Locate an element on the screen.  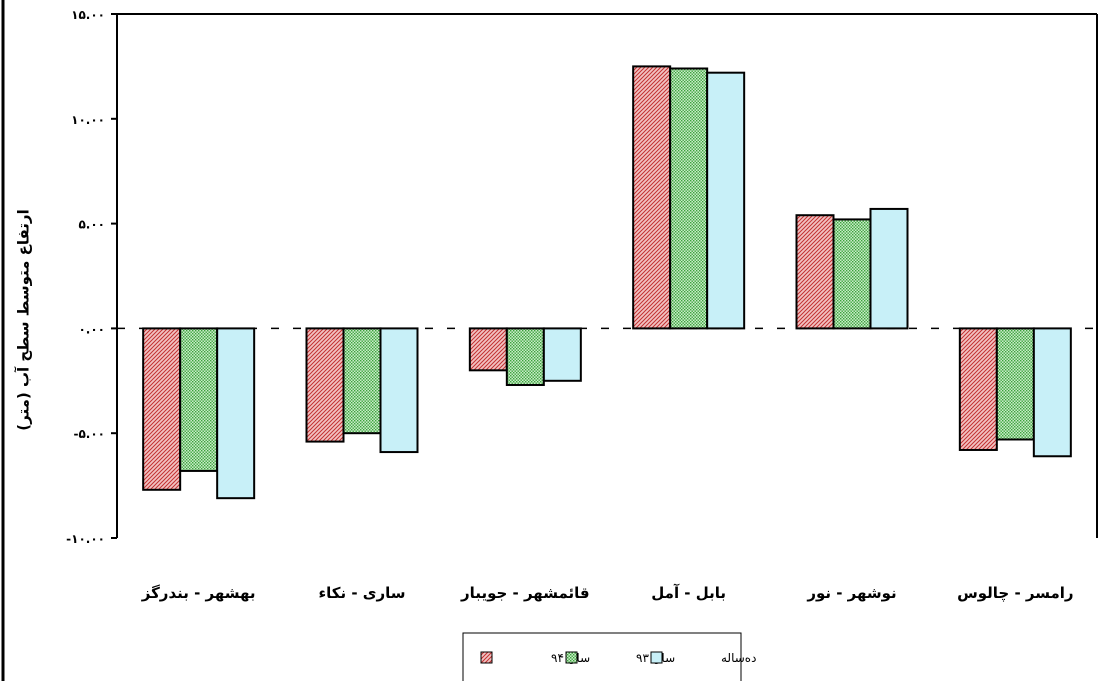
x-category-label: ساری - نکاء is located at coordinates (361, 593).